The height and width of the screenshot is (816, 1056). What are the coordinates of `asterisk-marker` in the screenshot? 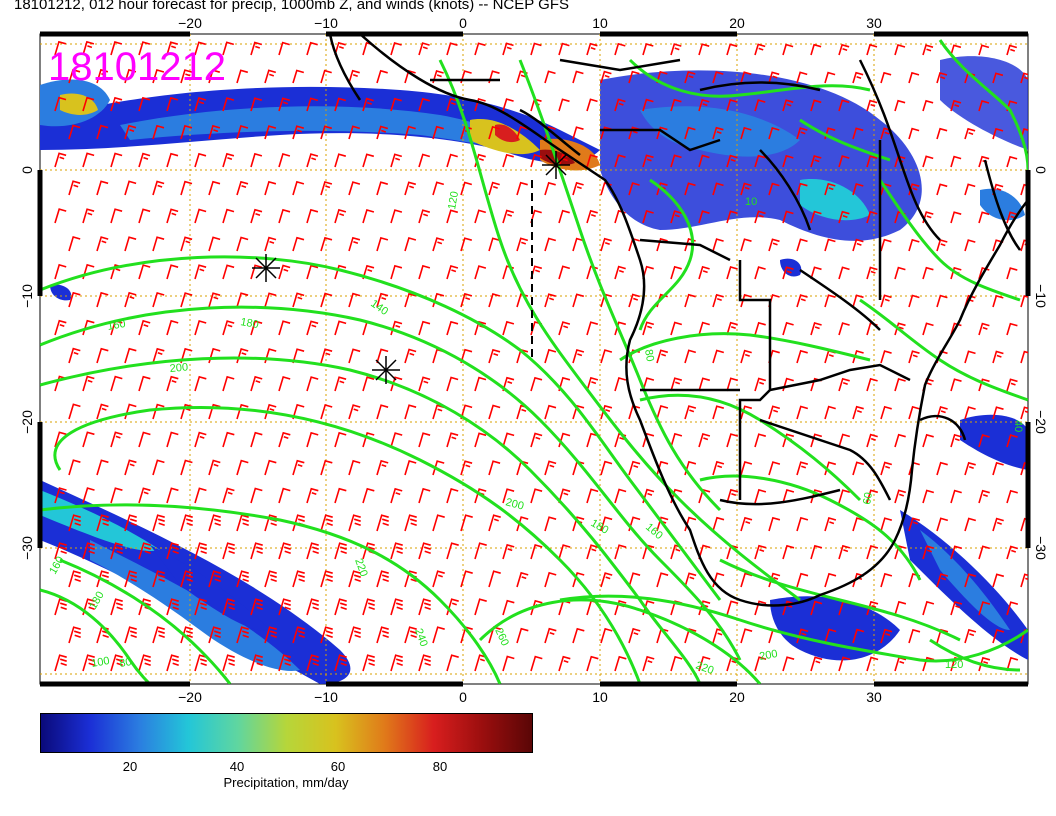 It's located at (386, 370).